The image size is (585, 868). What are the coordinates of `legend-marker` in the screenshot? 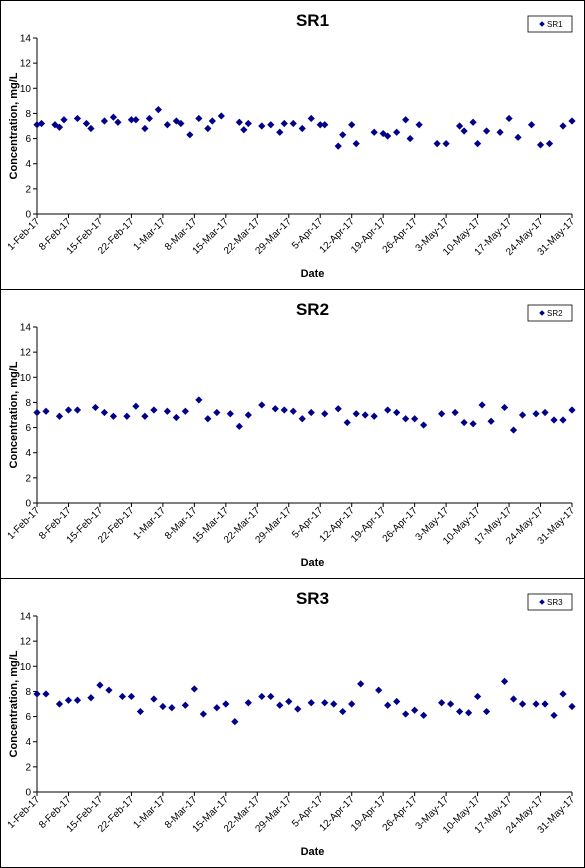 It's located at (542, 24).